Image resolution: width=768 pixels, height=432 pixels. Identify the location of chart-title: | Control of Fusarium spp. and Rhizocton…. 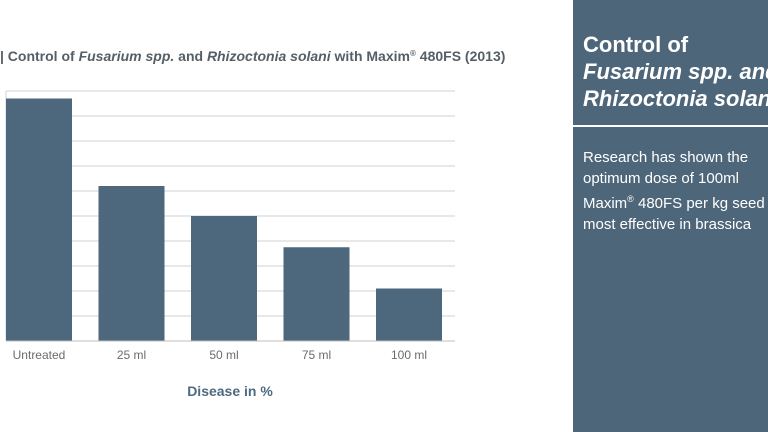
(280, 56).